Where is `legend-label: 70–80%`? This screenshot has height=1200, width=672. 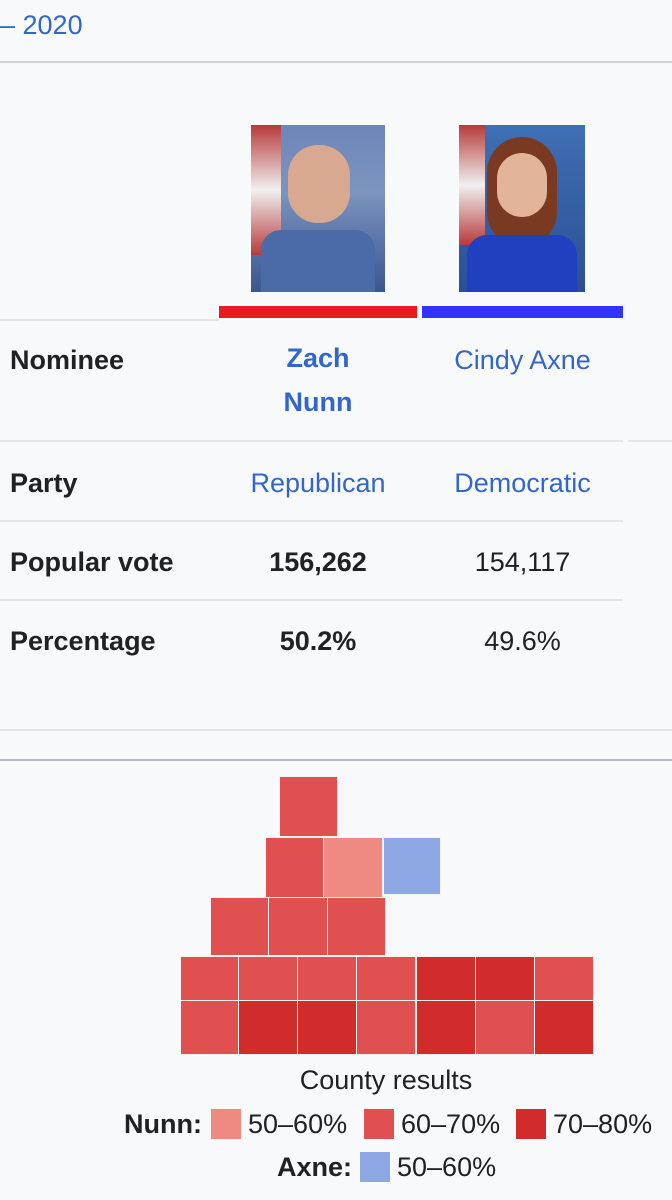 legend-label: 70–80% is located at coordinates (603, 1124).